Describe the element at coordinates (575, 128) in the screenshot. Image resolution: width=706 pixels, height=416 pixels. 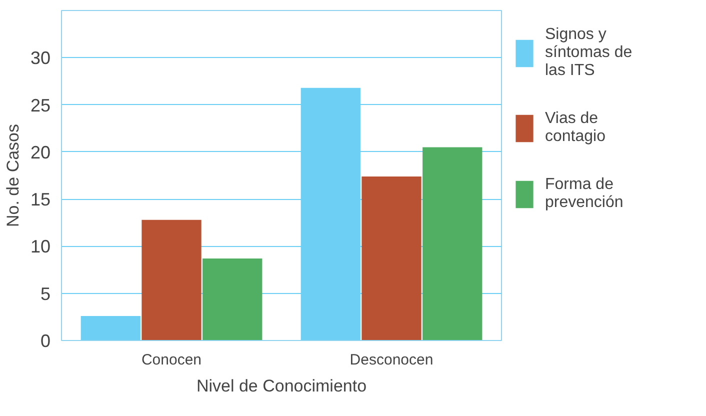
I see `legend-label: Vias de contagio` at that location.